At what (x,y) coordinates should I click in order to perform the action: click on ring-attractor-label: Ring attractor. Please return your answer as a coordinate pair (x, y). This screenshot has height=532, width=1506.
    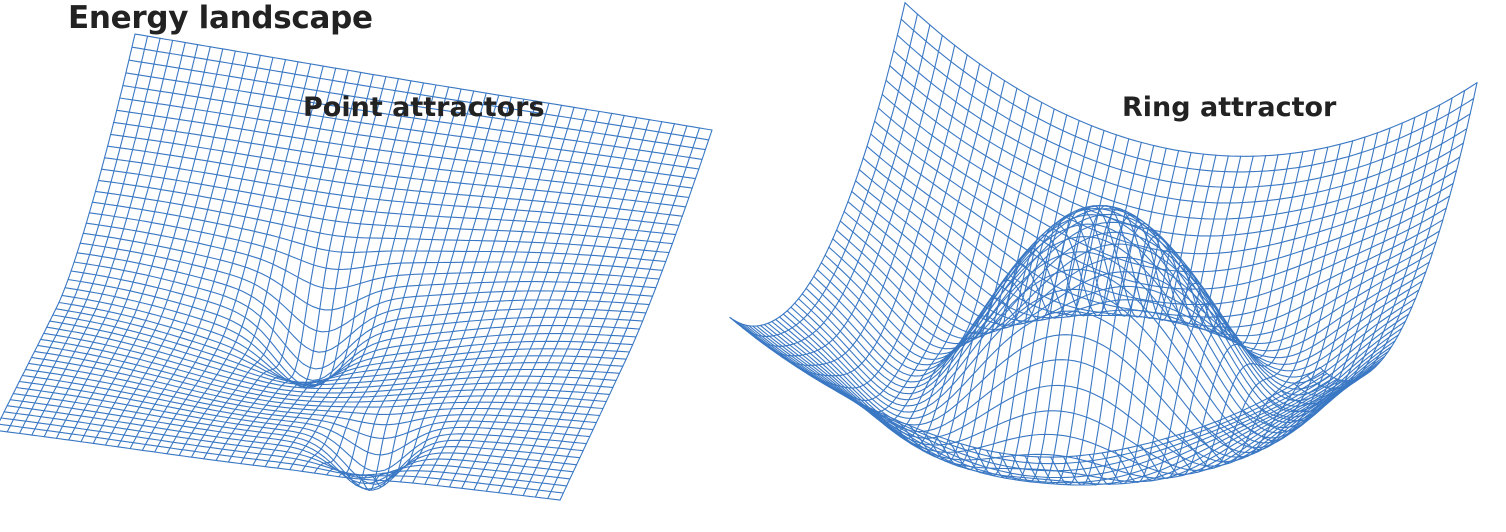
    Looking at the image, I should click on (1229, 107).